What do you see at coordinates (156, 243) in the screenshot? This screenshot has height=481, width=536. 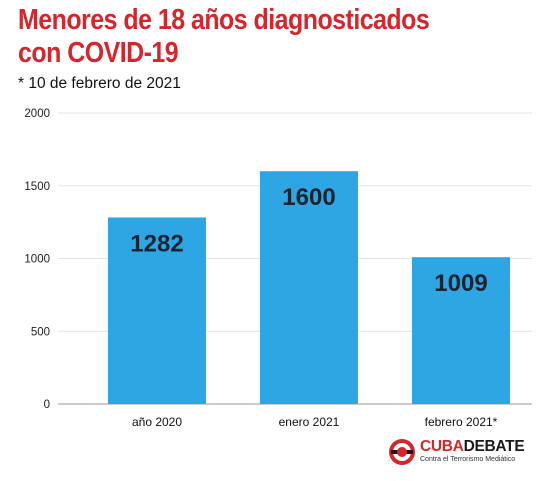 I see `bar-value-label: 1282` at bounding box center [156, 243].